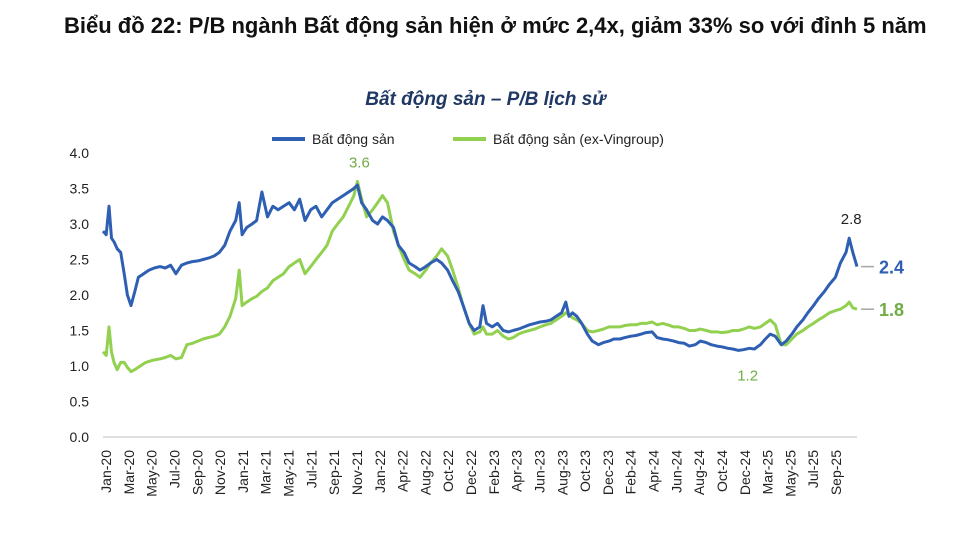 Image resolution: width=971 pixels, height=542 pixels. What do you see at coordinates (80, 331) in the screenshot?
I see `y-tick-label: 1.5` at bounding box center [80, 331].